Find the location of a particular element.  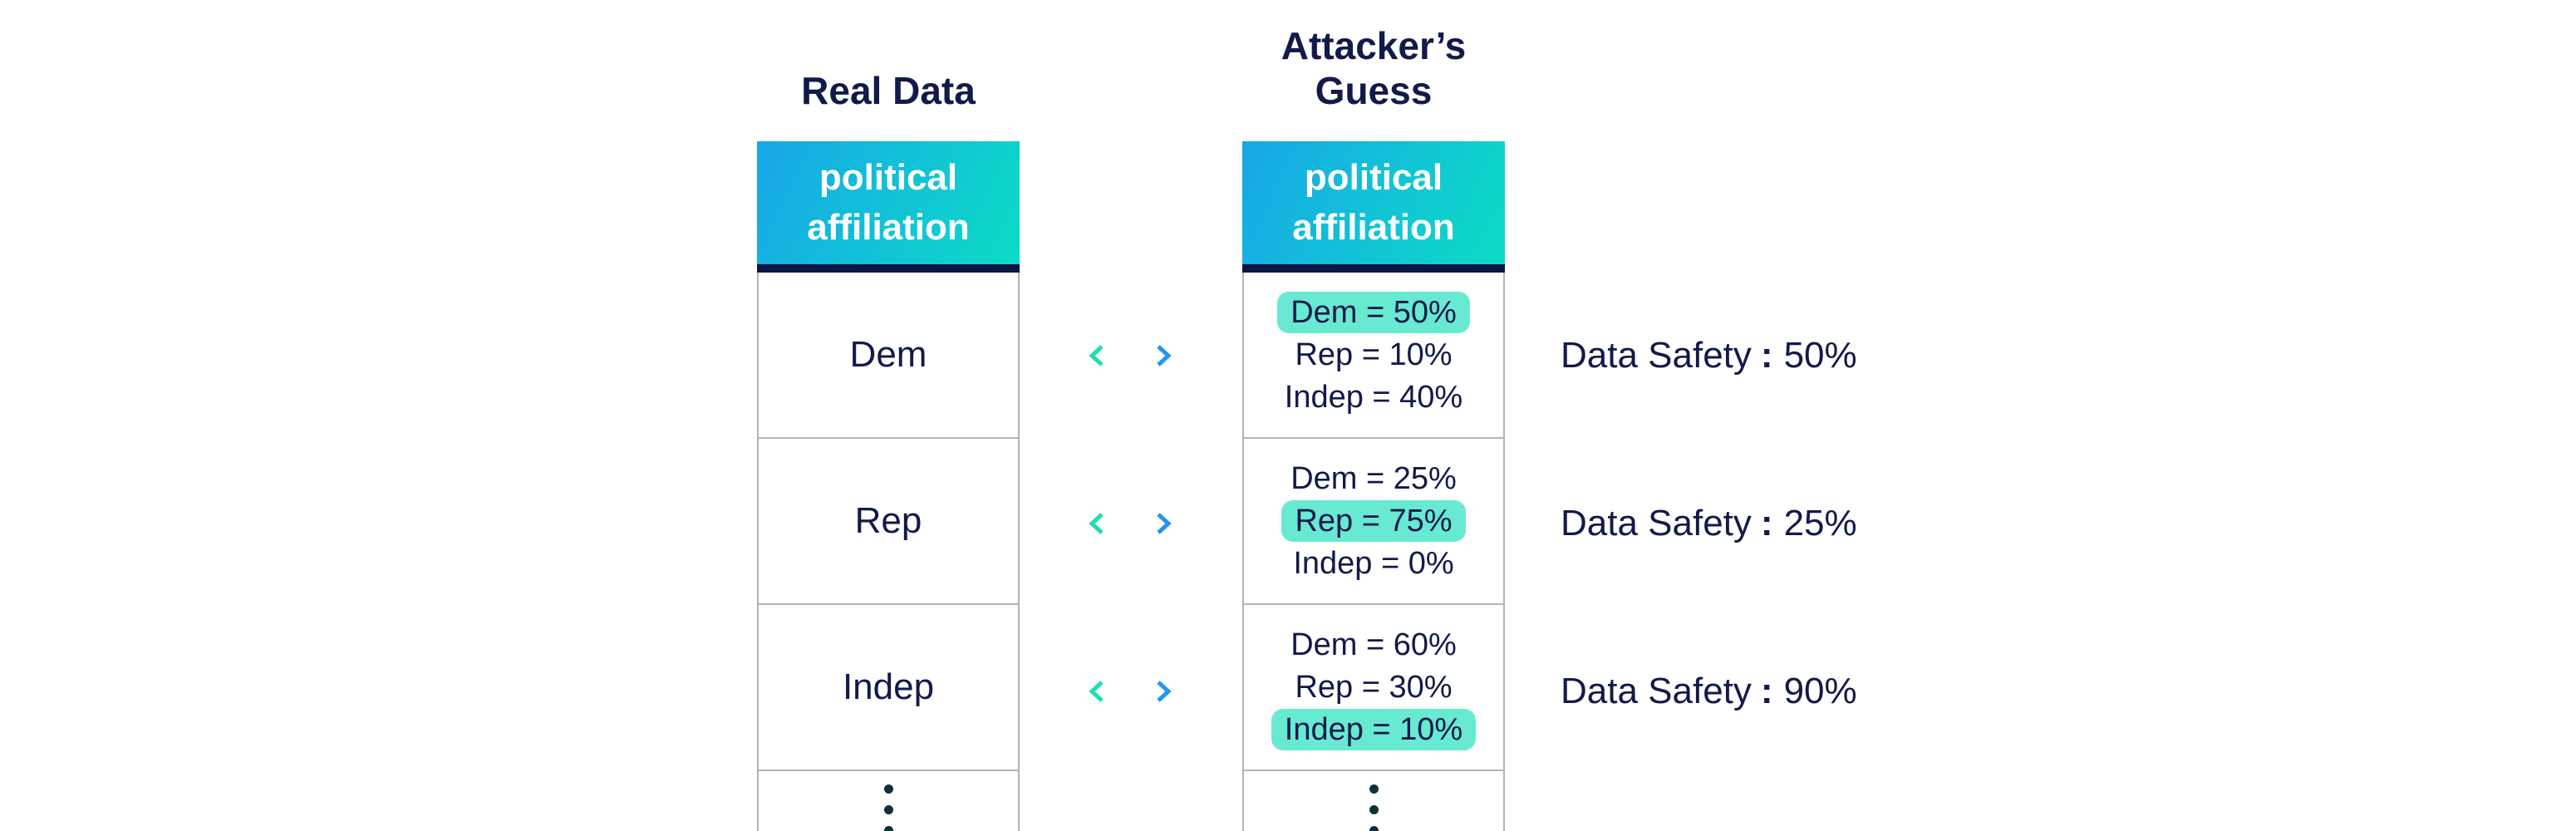

data-safety-label: Data Safety:25% is located at coordinates (1709, 523).